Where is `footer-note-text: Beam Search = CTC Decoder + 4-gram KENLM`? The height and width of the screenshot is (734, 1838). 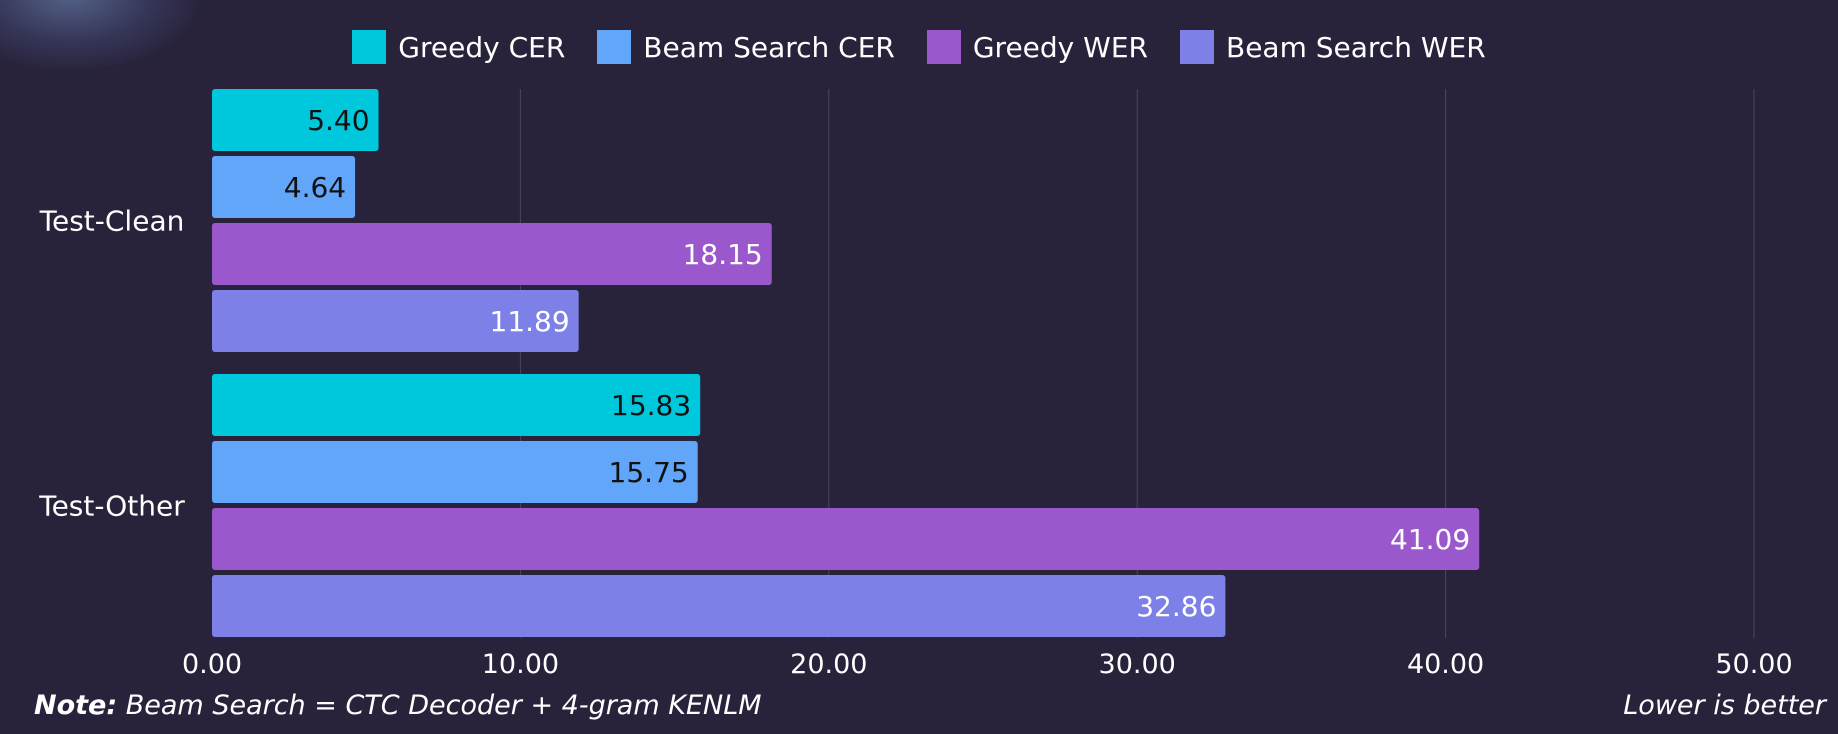
footer-note-text: Beam Search = CTC Decoder + 4-gram KENLM is located at coordinates (439, 705).